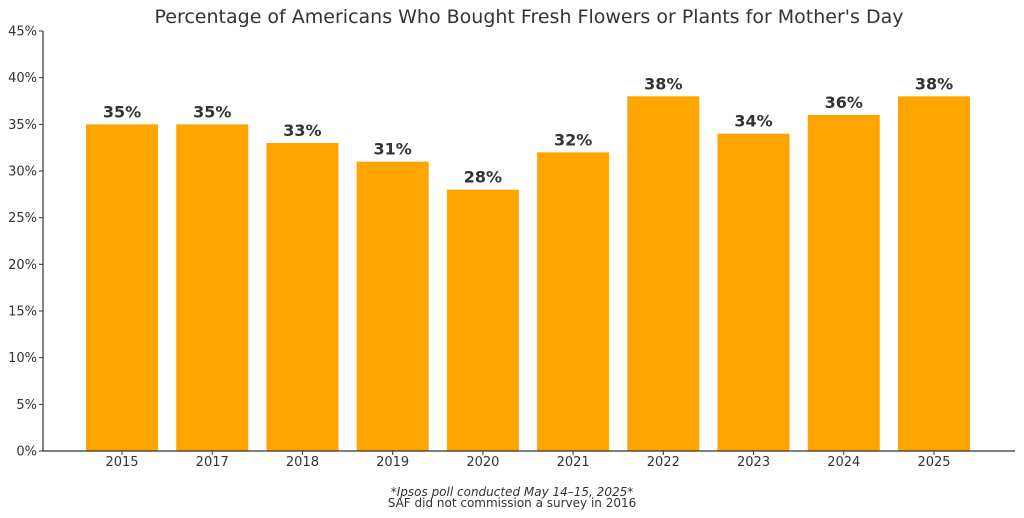 Image resolution: width=1024 pixels, height=518 pixels. What do you see at coordinates (212, 111) in the screenshot?
I see `bar-value-label-2017: 35%` at bounding box center [212, 111].